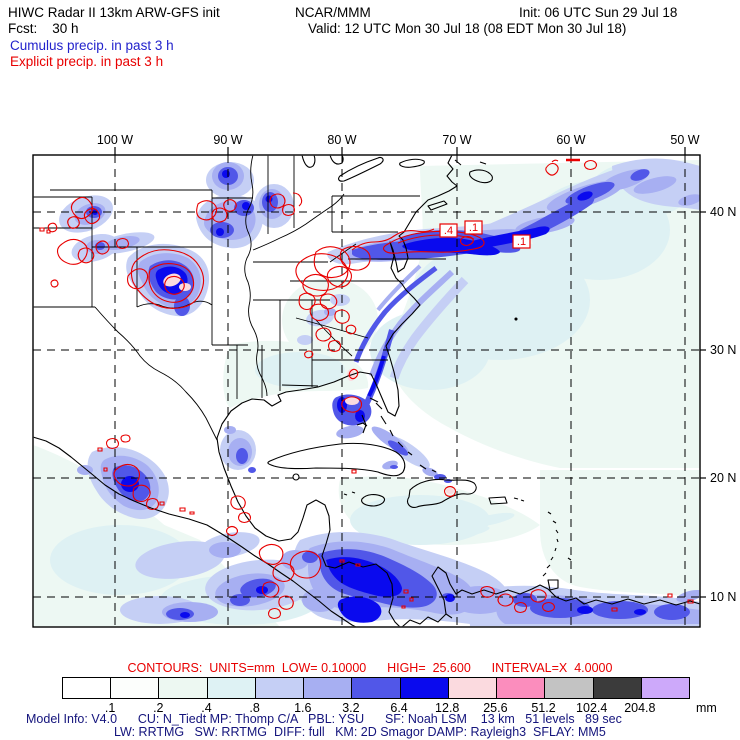 This screenshot has width=740, height=740. I want to click on plot-title: HIWC Radar II 13km ARW-GFS init, so click(114, 12).